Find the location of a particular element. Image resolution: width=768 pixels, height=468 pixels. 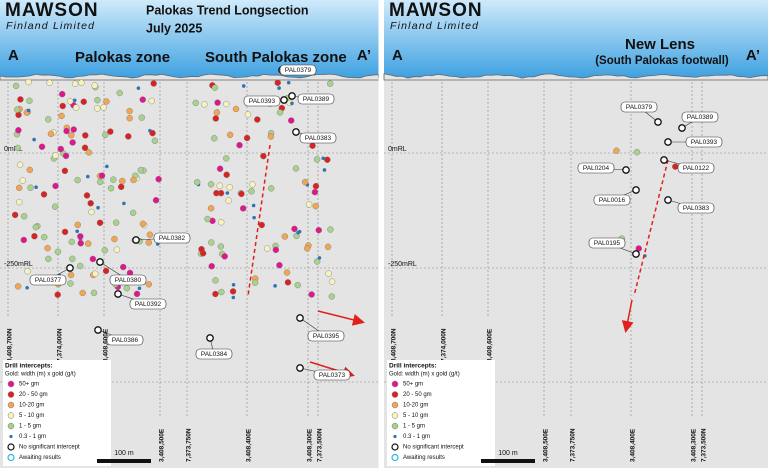

legend-label: 5 - 10 gm is located at coordinates (31, 416).